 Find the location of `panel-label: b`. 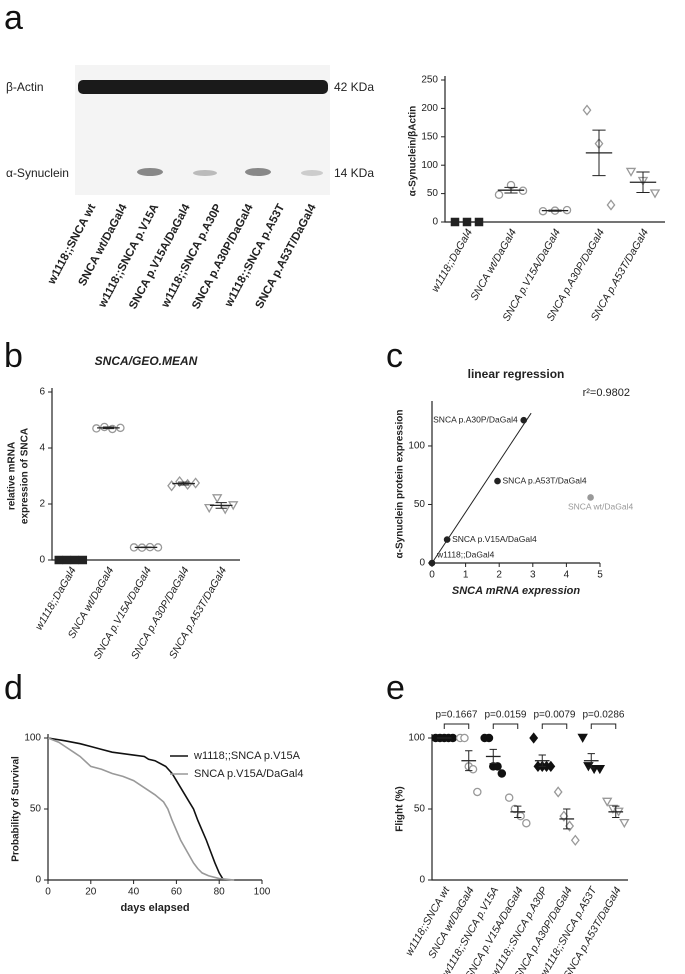

panel-label: b is located at coordinates (13, 356).